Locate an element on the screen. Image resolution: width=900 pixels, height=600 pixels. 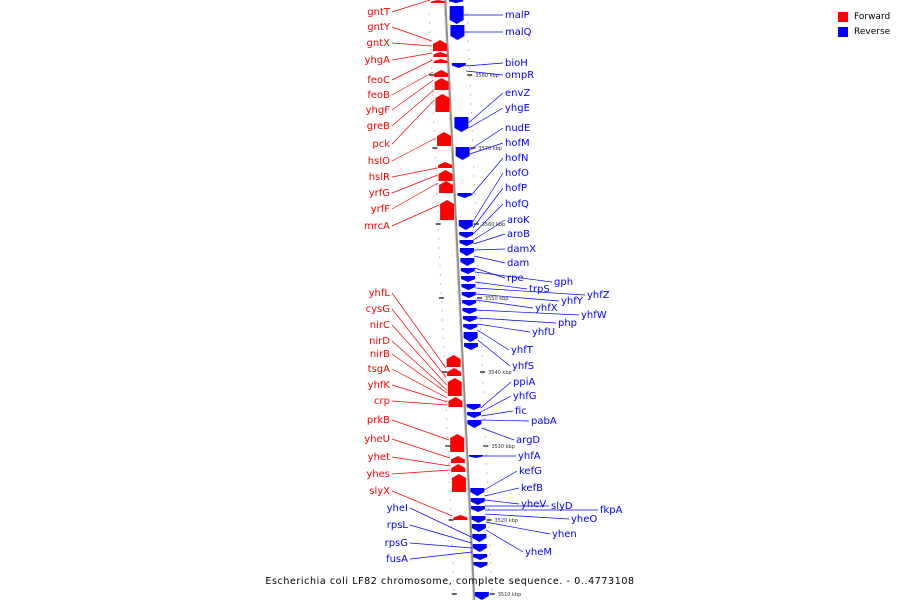
reverse-gene-label: yheI is located at coordinates (397, 508).